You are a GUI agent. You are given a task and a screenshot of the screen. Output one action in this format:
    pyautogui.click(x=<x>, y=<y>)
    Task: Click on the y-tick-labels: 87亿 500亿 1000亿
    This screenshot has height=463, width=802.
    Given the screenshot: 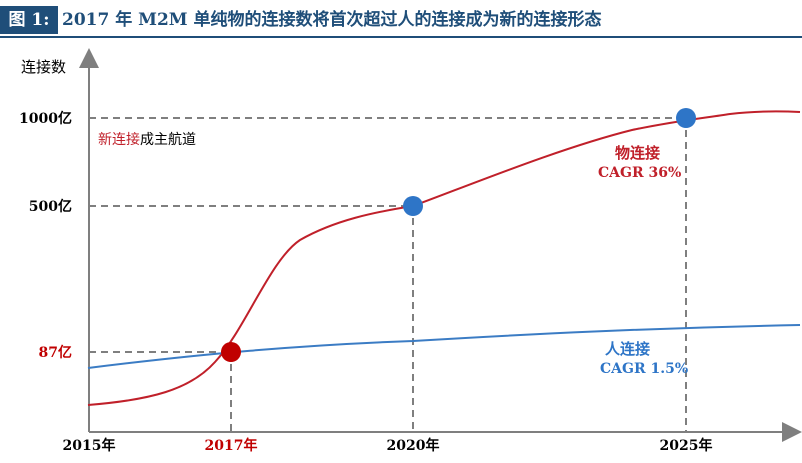 What is the action you would take?
    pyautogui.click(x=45, y=235)
    